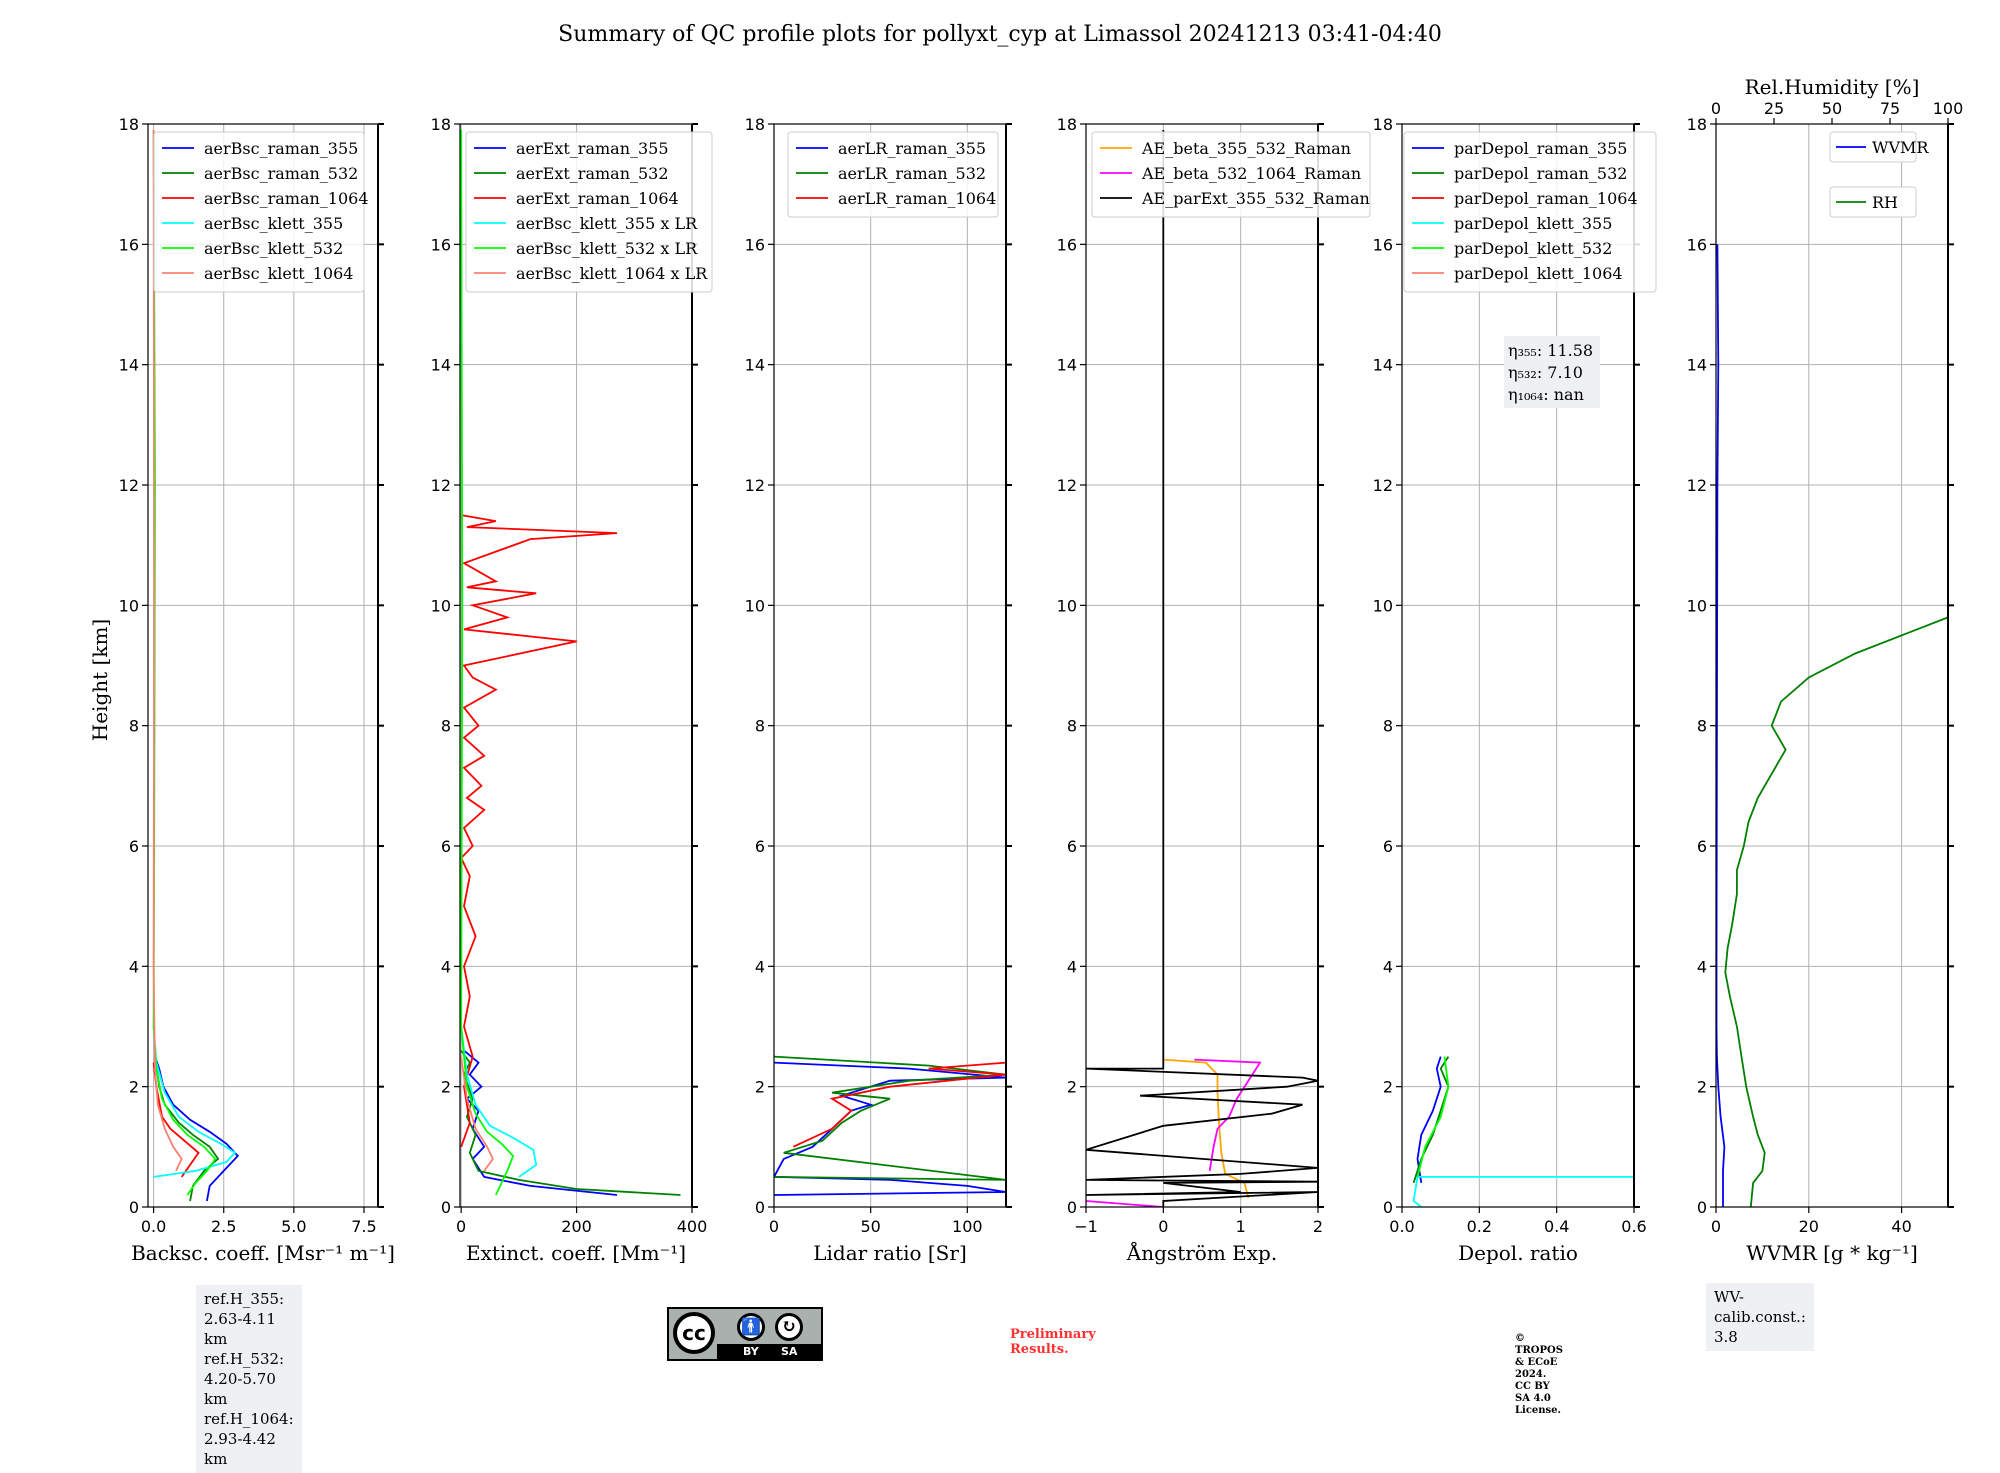 The image size is (2000, 1473). Describe the element at coordinates (446, 1087) in the screenshot. I see `ytick-label-ext-2: 2` at that location.